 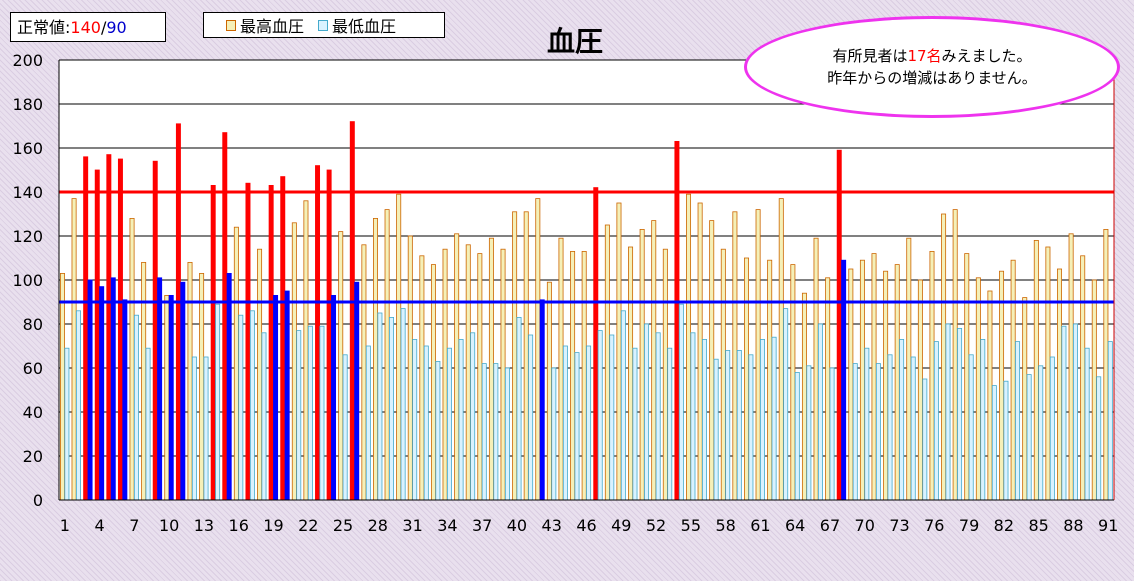 I want to click on x-tick-label: 31, so click(x=412, y=525).